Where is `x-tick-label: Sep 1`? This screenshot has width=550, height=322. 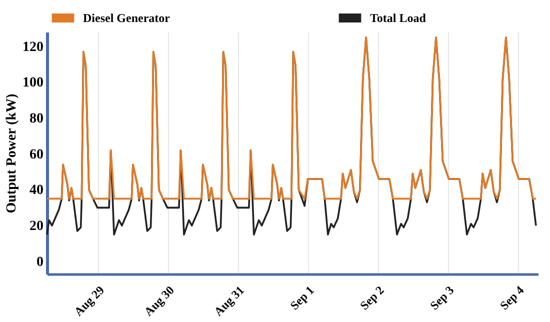 x-tick-label: Sep 1 is located at coordinates (302, 298).